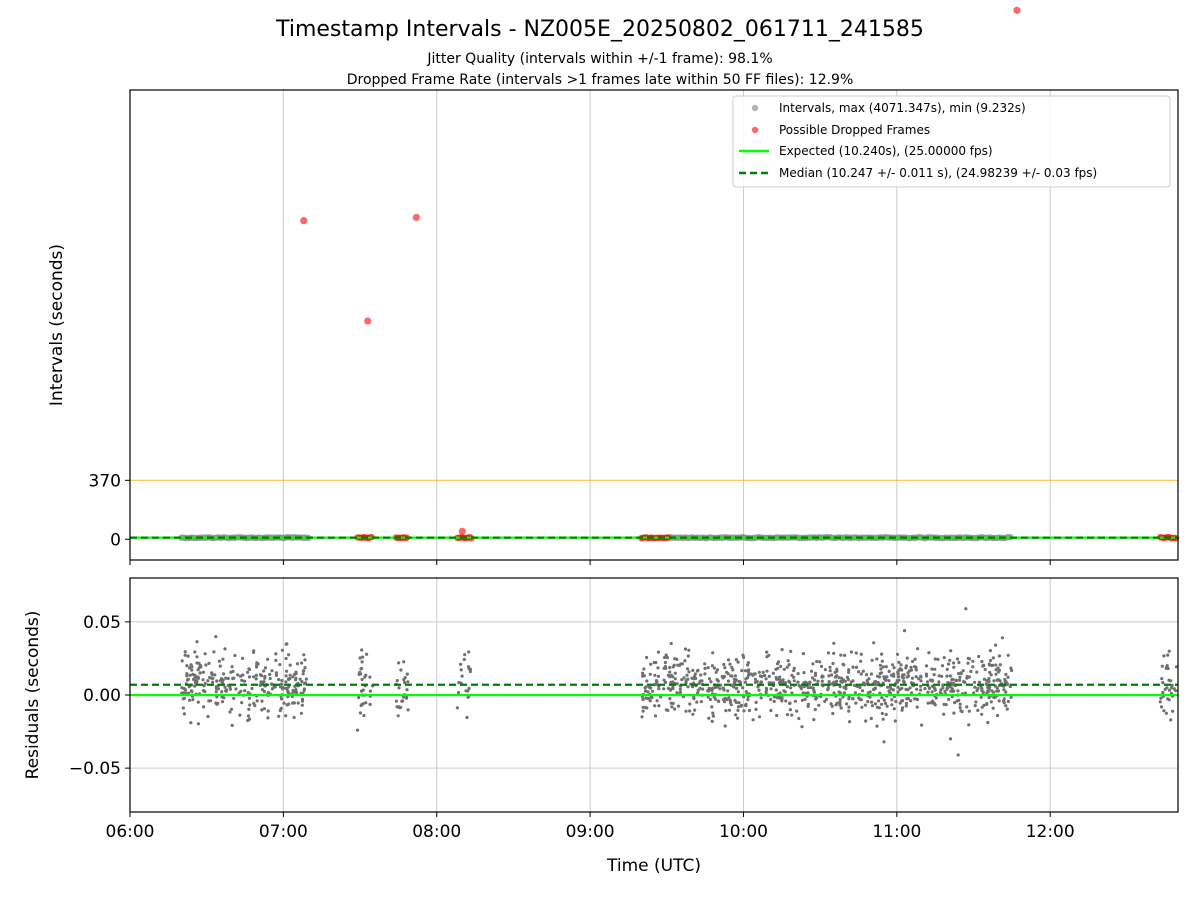  What do you see at coordinates (902, 108) in the screenshot?
I see `legend-intervals-label: Intervals, max (4071.347s), min (9.232s)` at bounding box center [902, 108].